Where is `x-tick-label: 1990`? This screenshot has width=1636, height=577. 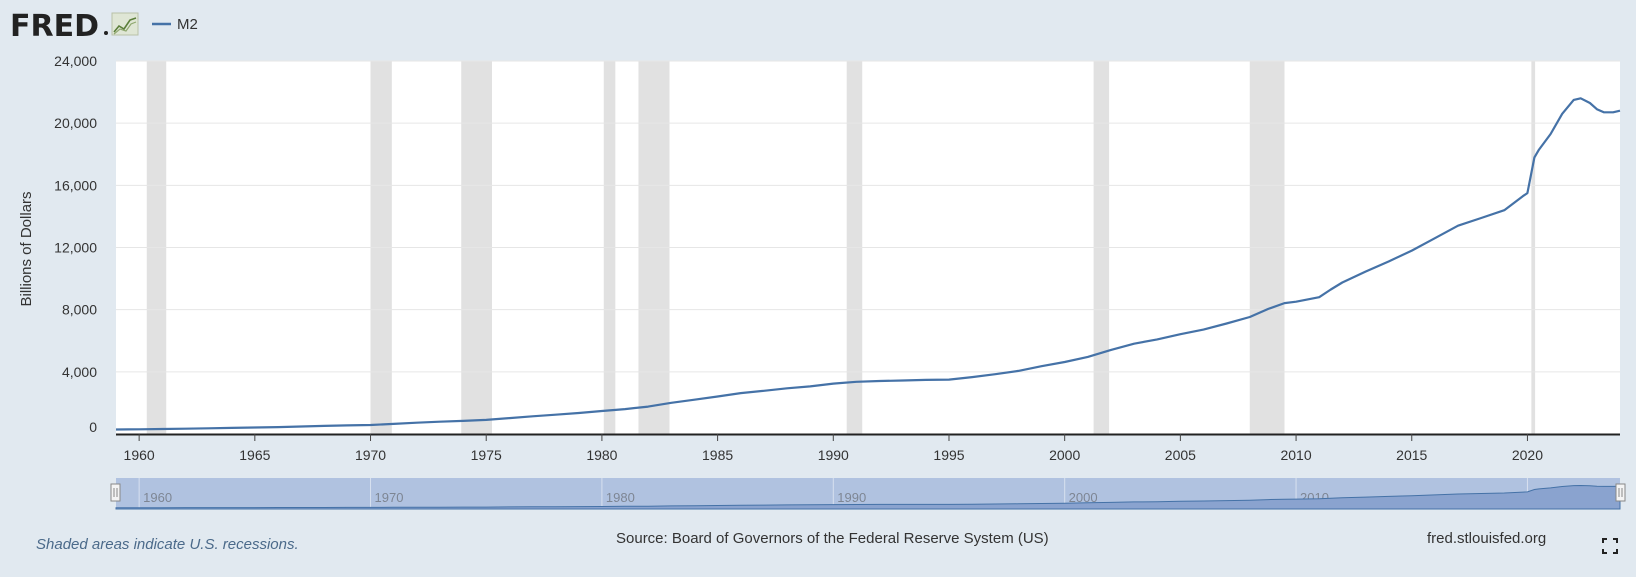
x-tick-label: 1990 is located at coordinates (833, 455).